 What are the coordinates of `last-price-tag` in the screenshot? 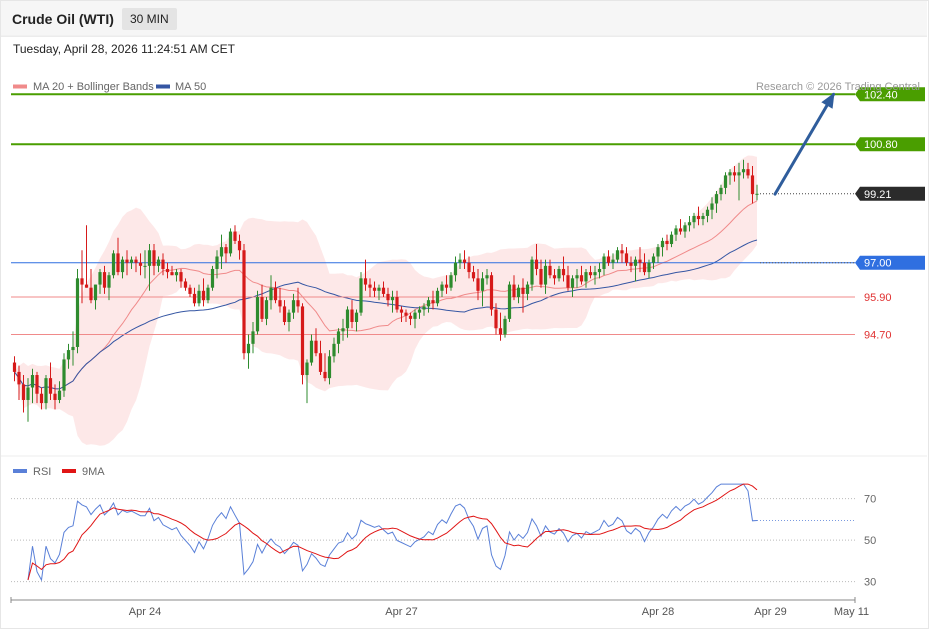 It's located at (890, 193).